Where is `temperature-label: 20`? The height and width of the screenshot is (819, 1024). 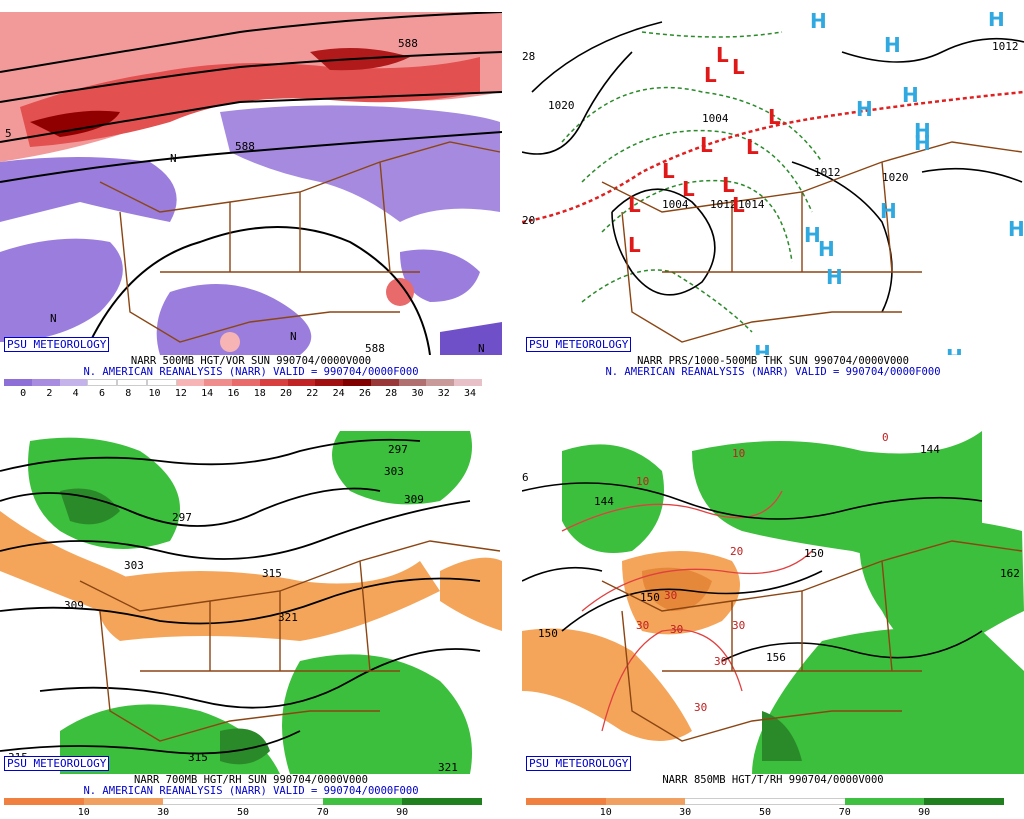 temperature-label: 20 is located at coordinates (736, 551).